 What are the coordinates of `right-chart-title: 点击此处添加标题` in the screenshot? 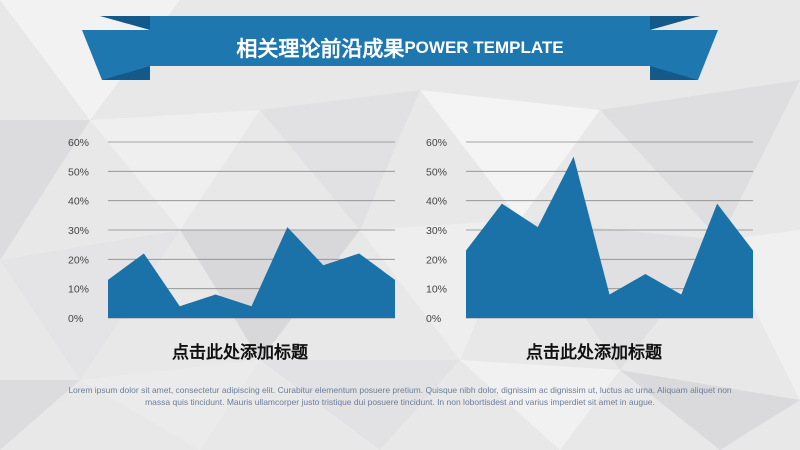 It's located at (594, 353).